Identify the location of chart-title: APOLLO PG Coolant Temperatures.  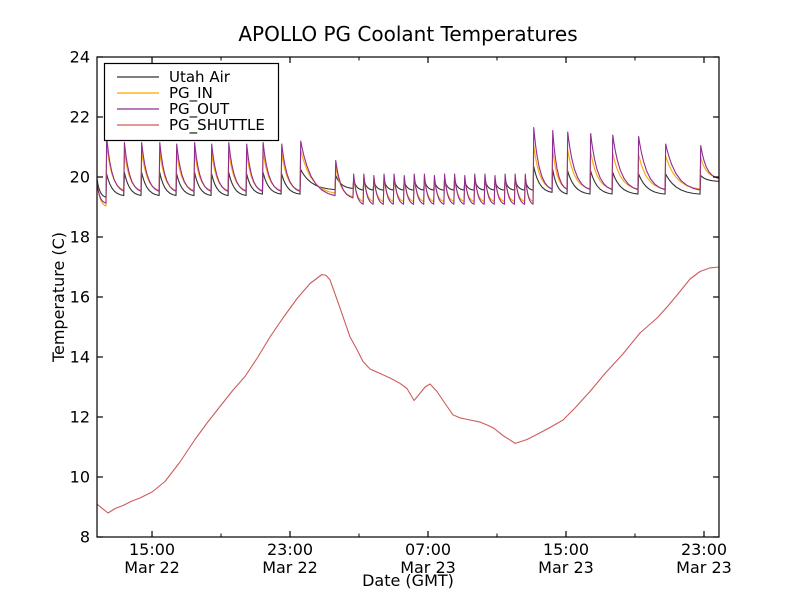
(407, 34).